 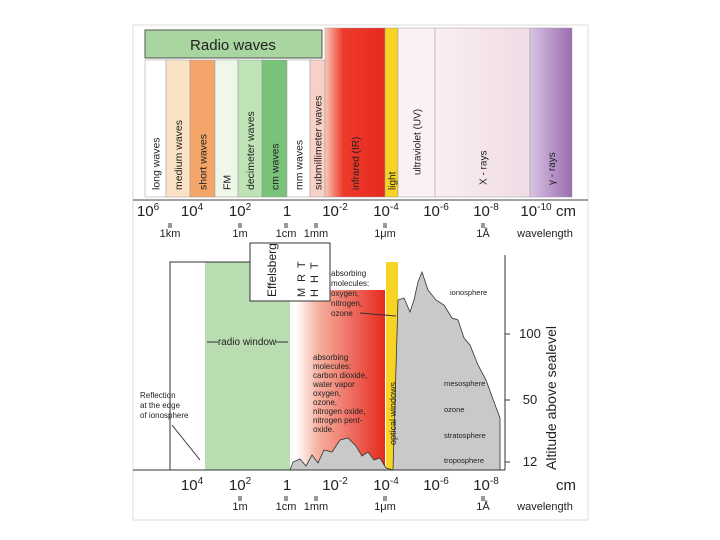 What do you see at coordinates (290, 272) in the screenshot?
I see `telescope-box` at bounding box center [290, 272].